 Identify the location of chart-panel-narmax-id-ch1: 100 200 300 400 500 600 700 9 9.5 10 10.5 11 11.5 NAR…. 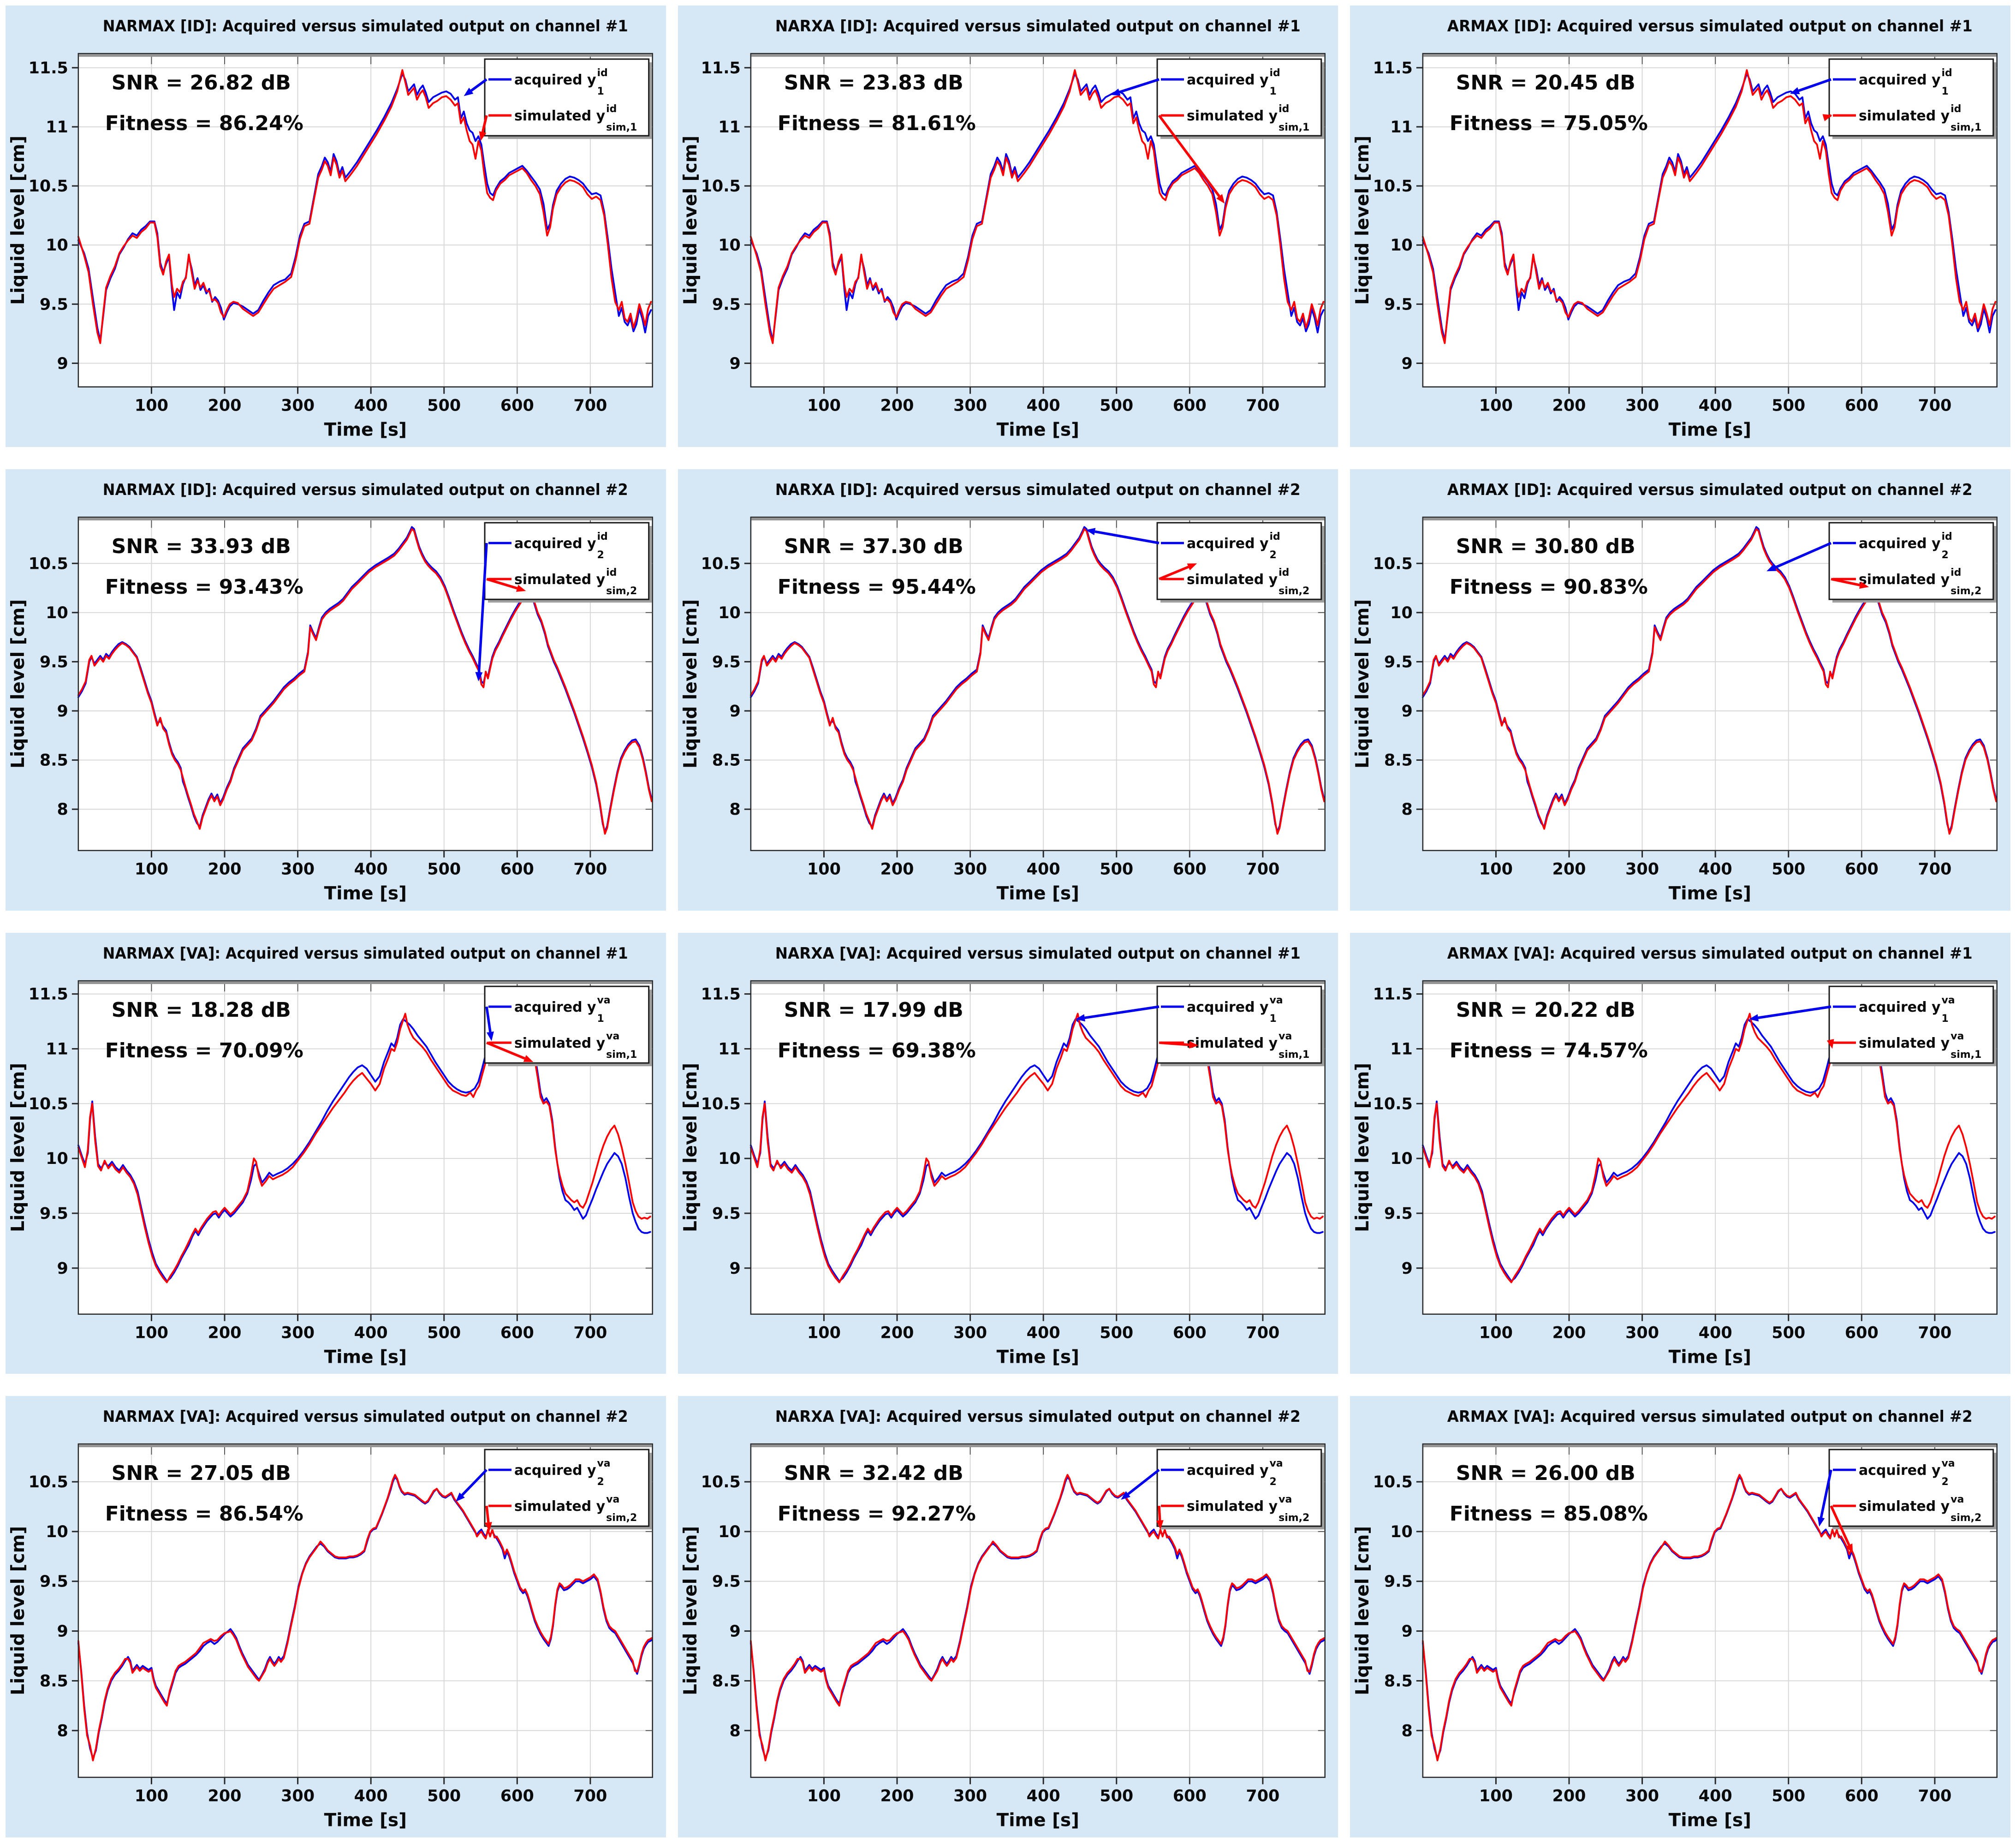
(336, 226).